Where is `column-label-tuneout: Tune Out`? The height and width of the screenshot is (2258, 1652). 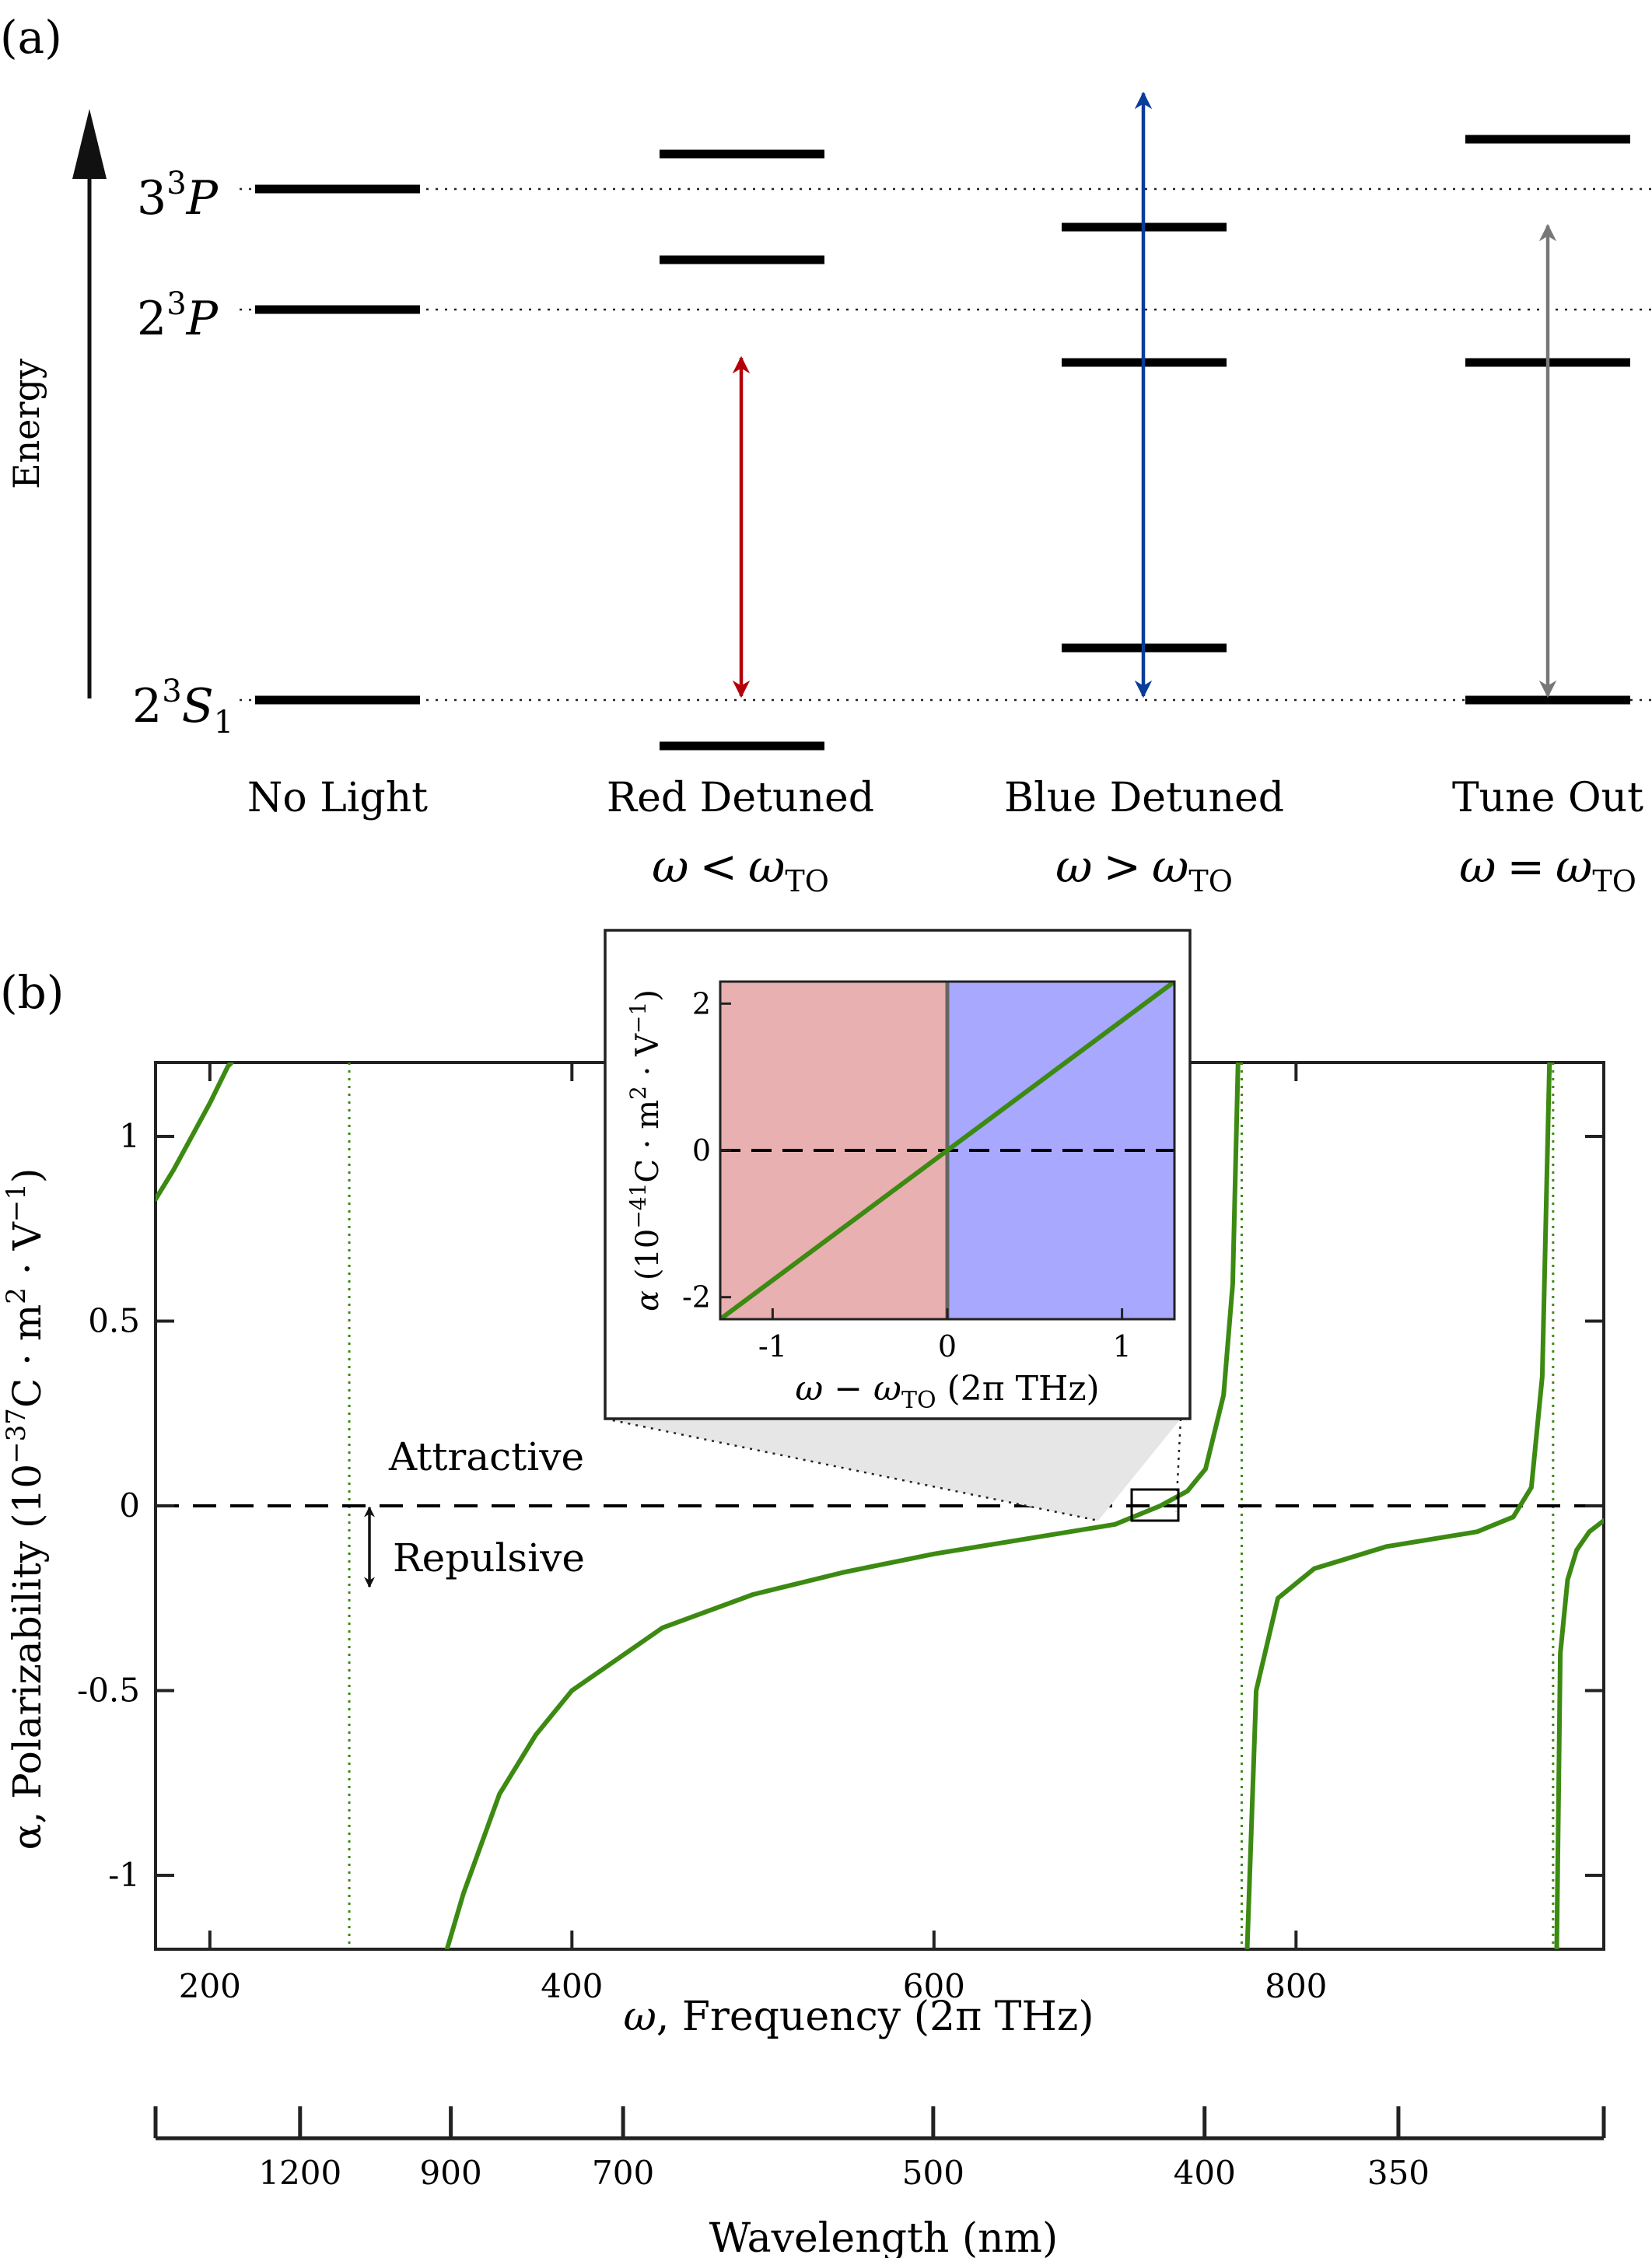 column-label-tuneout: Tune Out is located at coordinates (1548, 798).